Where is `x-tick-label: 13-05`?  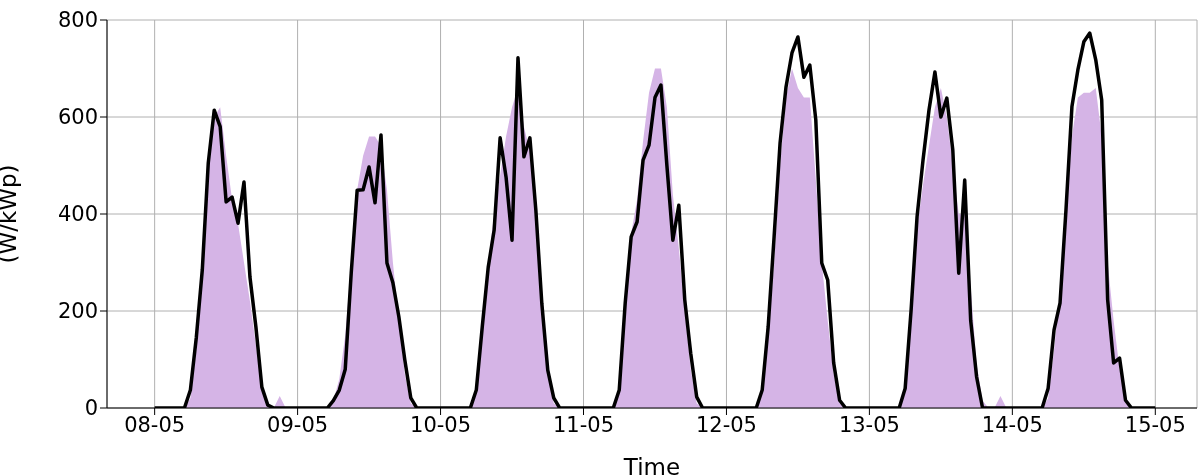
x-tick-label: 13-05 is located at coordinates (869, 424).